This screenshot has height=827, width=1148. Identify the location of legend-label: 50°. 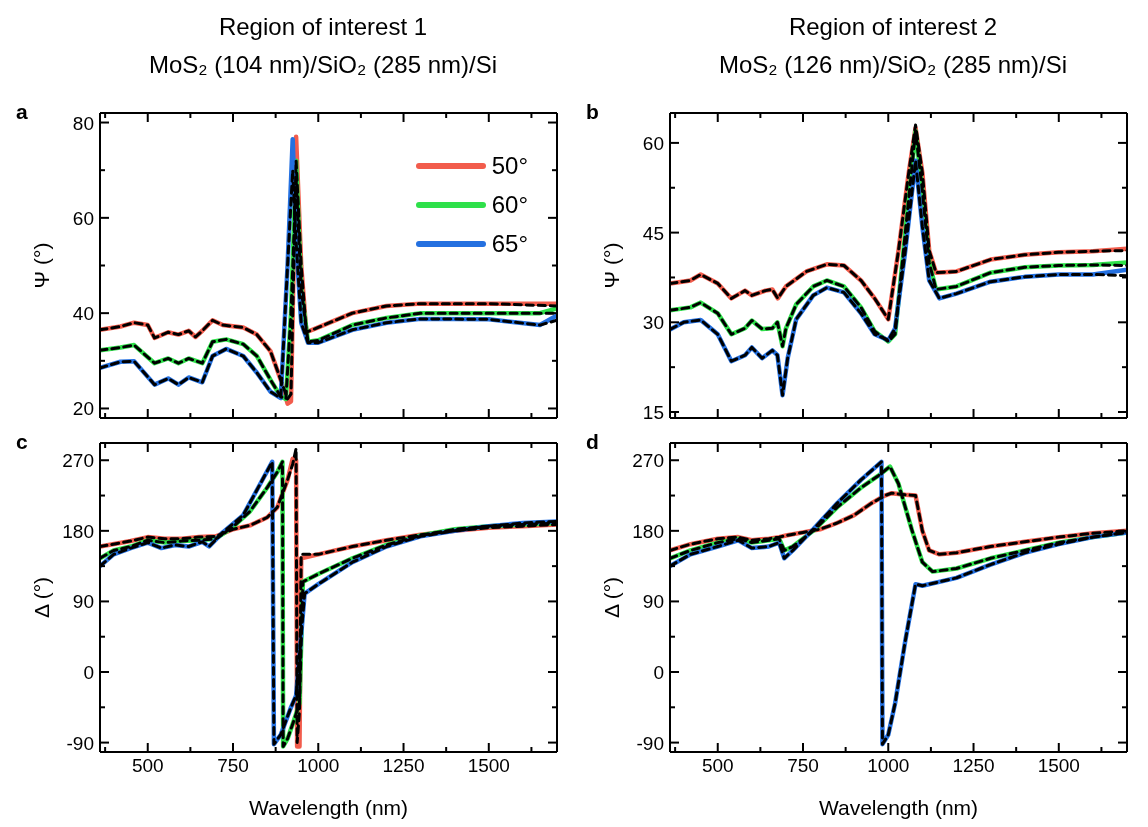
(509, 165).